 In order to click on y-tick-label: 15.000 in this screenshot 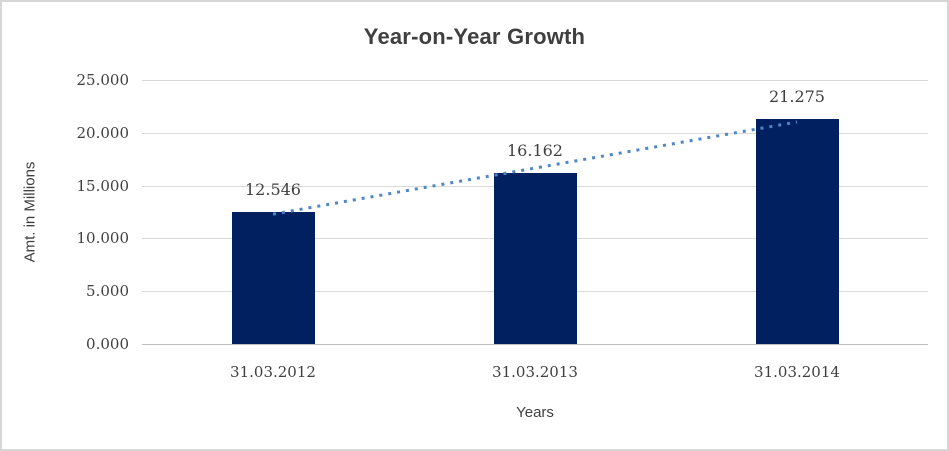, I will do `click(103, 185)`.